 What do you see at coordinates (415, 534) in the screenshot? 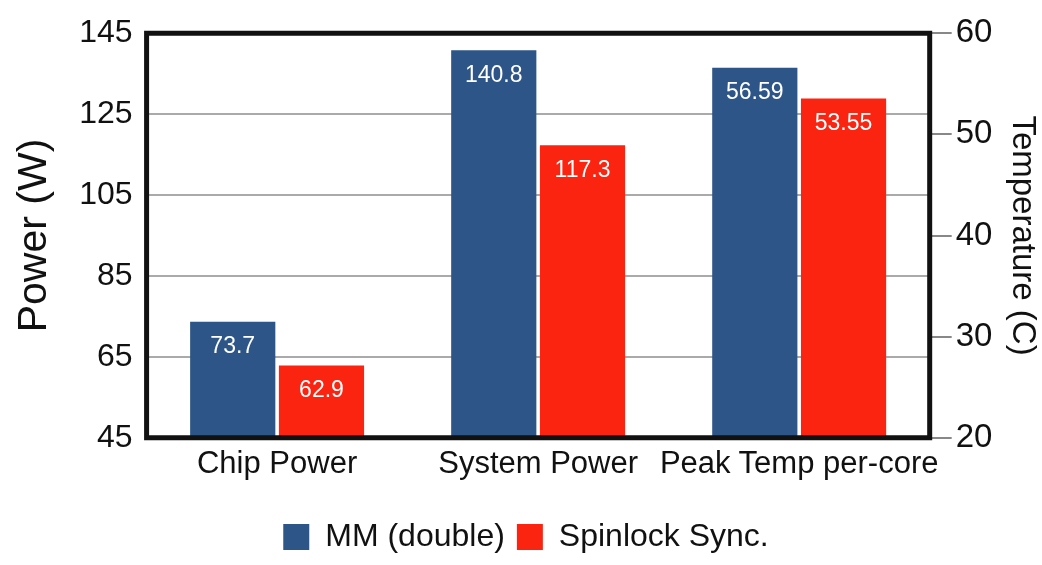
I see `legend-label: MM (double)` at bounding box center [415, 534].